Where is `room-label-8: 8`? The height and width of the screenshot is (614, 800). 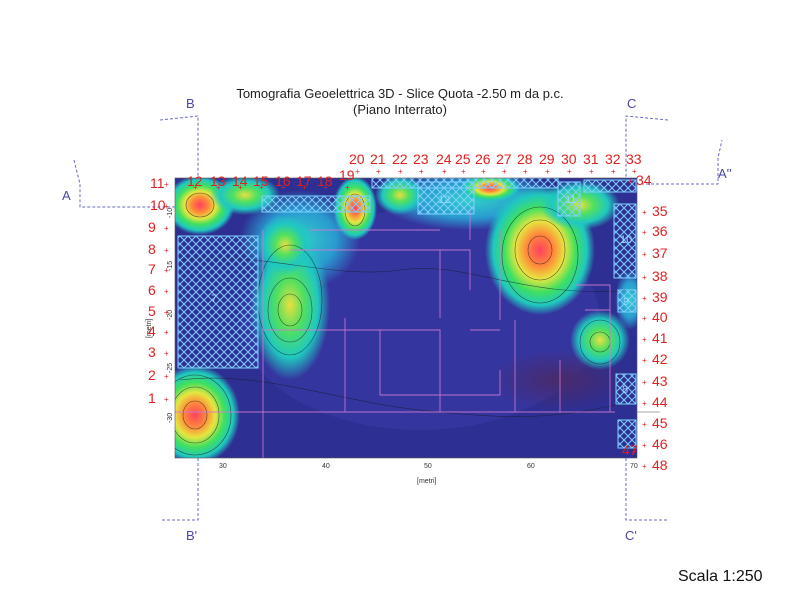
room-label-8: 8 is located at coordinates (625, 390).